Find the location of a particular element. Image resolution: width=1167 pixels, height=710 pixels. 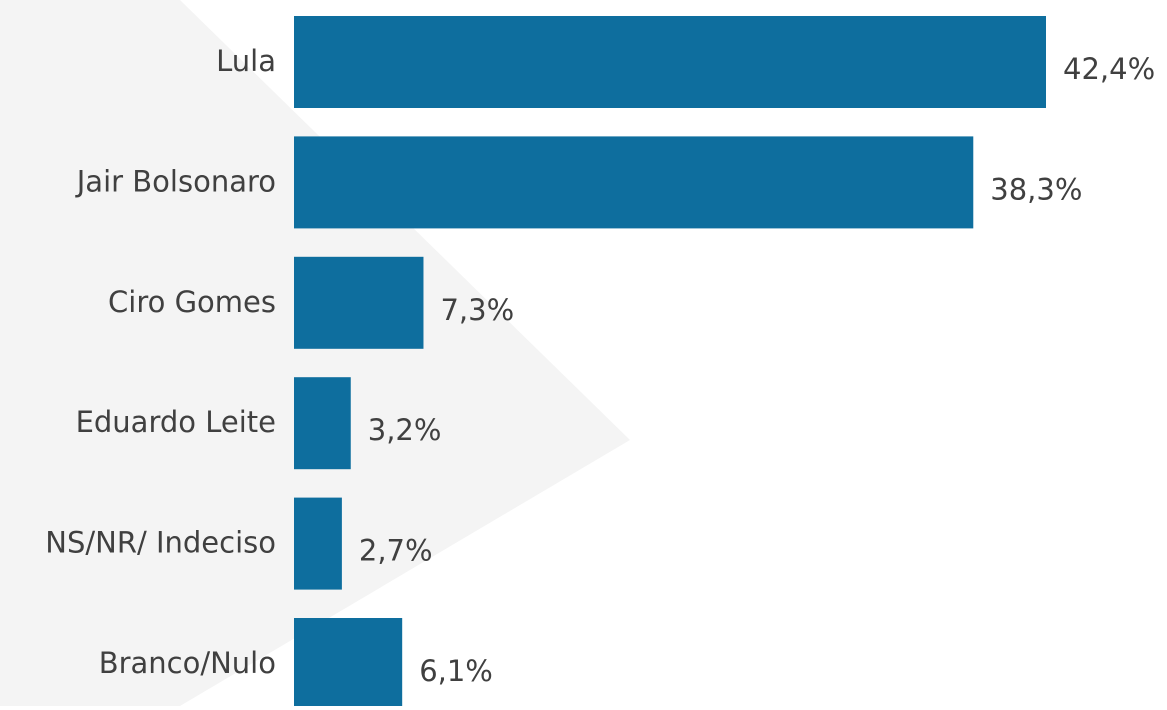

value-label: 38,3% is located at coordinates (1036, 189).